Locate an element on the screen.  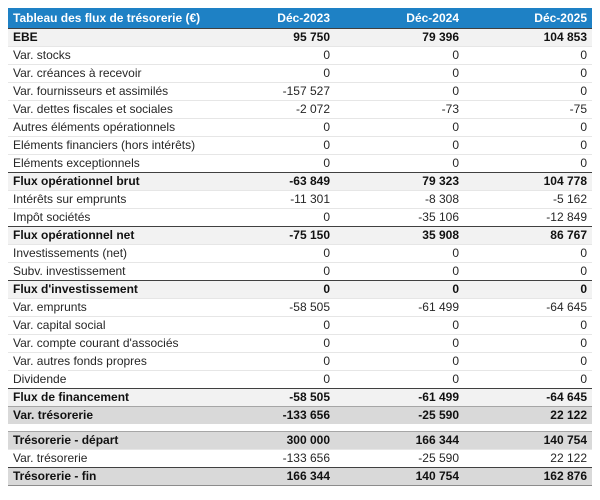
row-label: Var. capital social is located at coordinates (107, 325).